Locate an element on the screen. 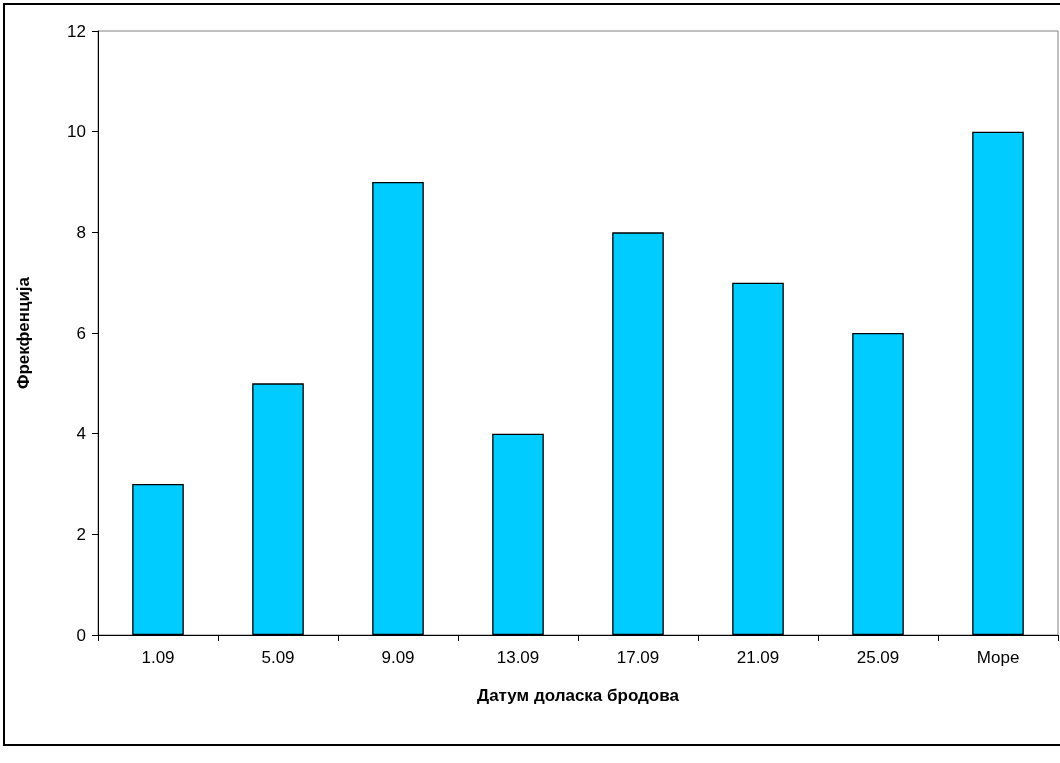 The image size is (1060, 763). y-tick-label: 12 is located at coordinates (76, 31).